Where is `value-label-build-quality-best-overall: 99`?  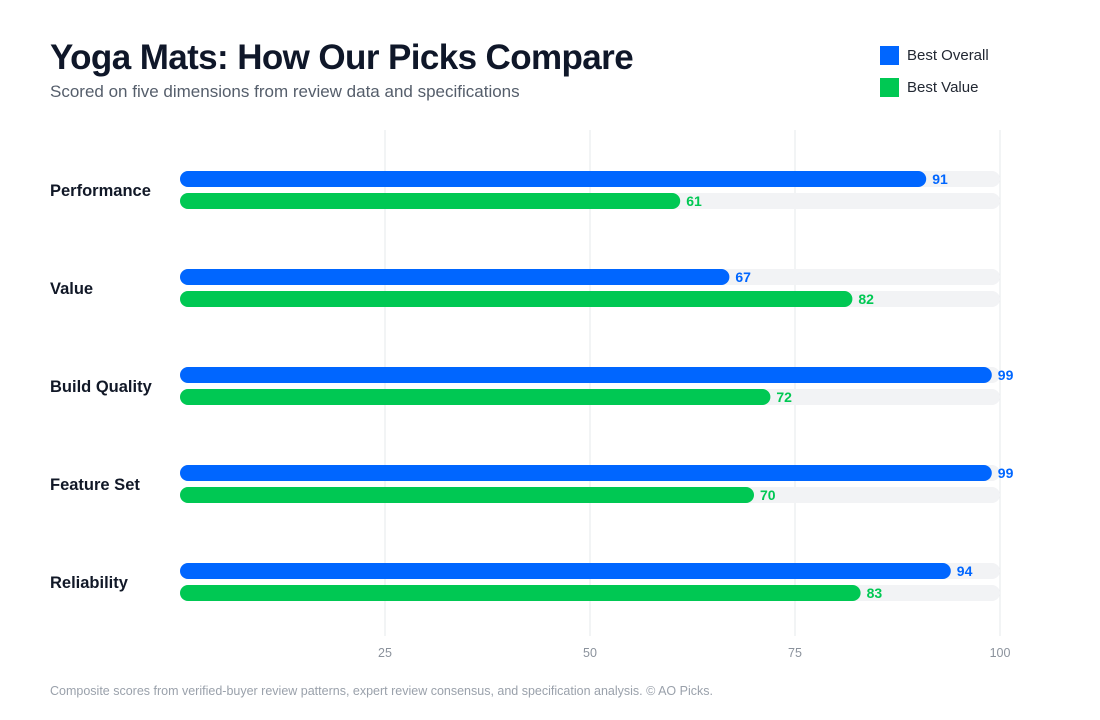 value-label-build-quality-best-overall: 99 is located at coordinates (1006, 375).